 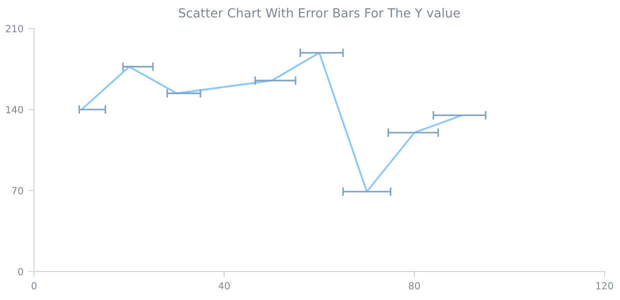 What do you see at coordinates (414, 286) in the screenshot?
I see `x-tick-label: 80` at bounding box center [414, 286].